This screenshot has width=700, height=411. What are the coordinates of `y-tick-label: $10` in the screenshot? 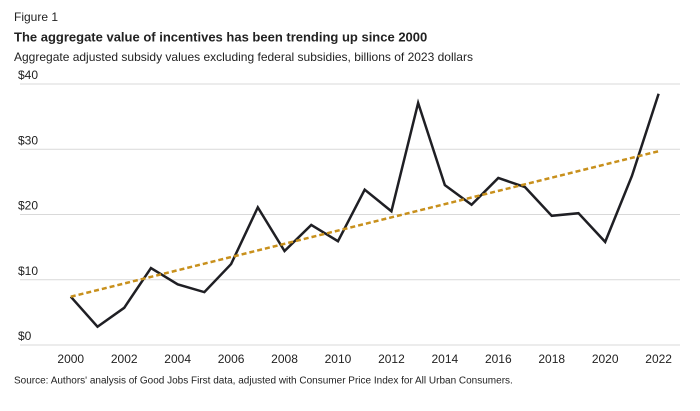 It's located at (28, 271).